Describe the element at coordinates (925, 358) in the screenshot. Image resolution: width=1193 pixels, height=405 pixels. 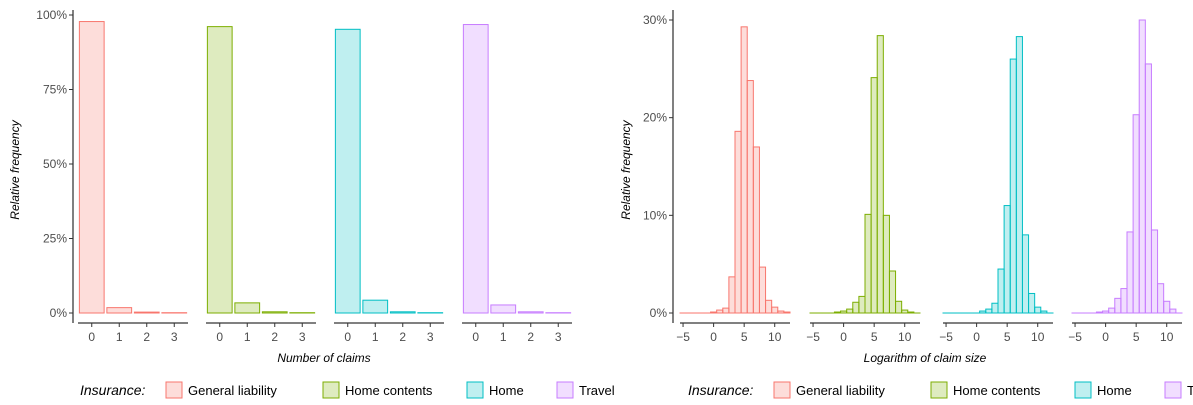
I see `x-axis-title: Logarithm of claim size` at that location.